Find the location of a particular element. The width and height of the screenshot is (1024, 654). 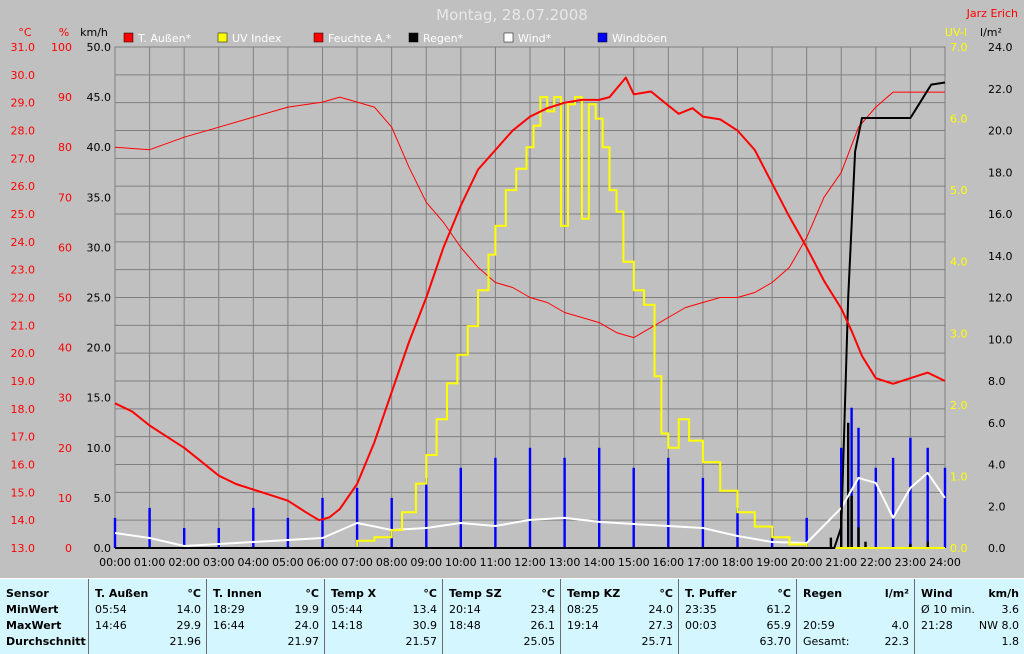

table-value: 29.9 is located at coordinates (189, 625).